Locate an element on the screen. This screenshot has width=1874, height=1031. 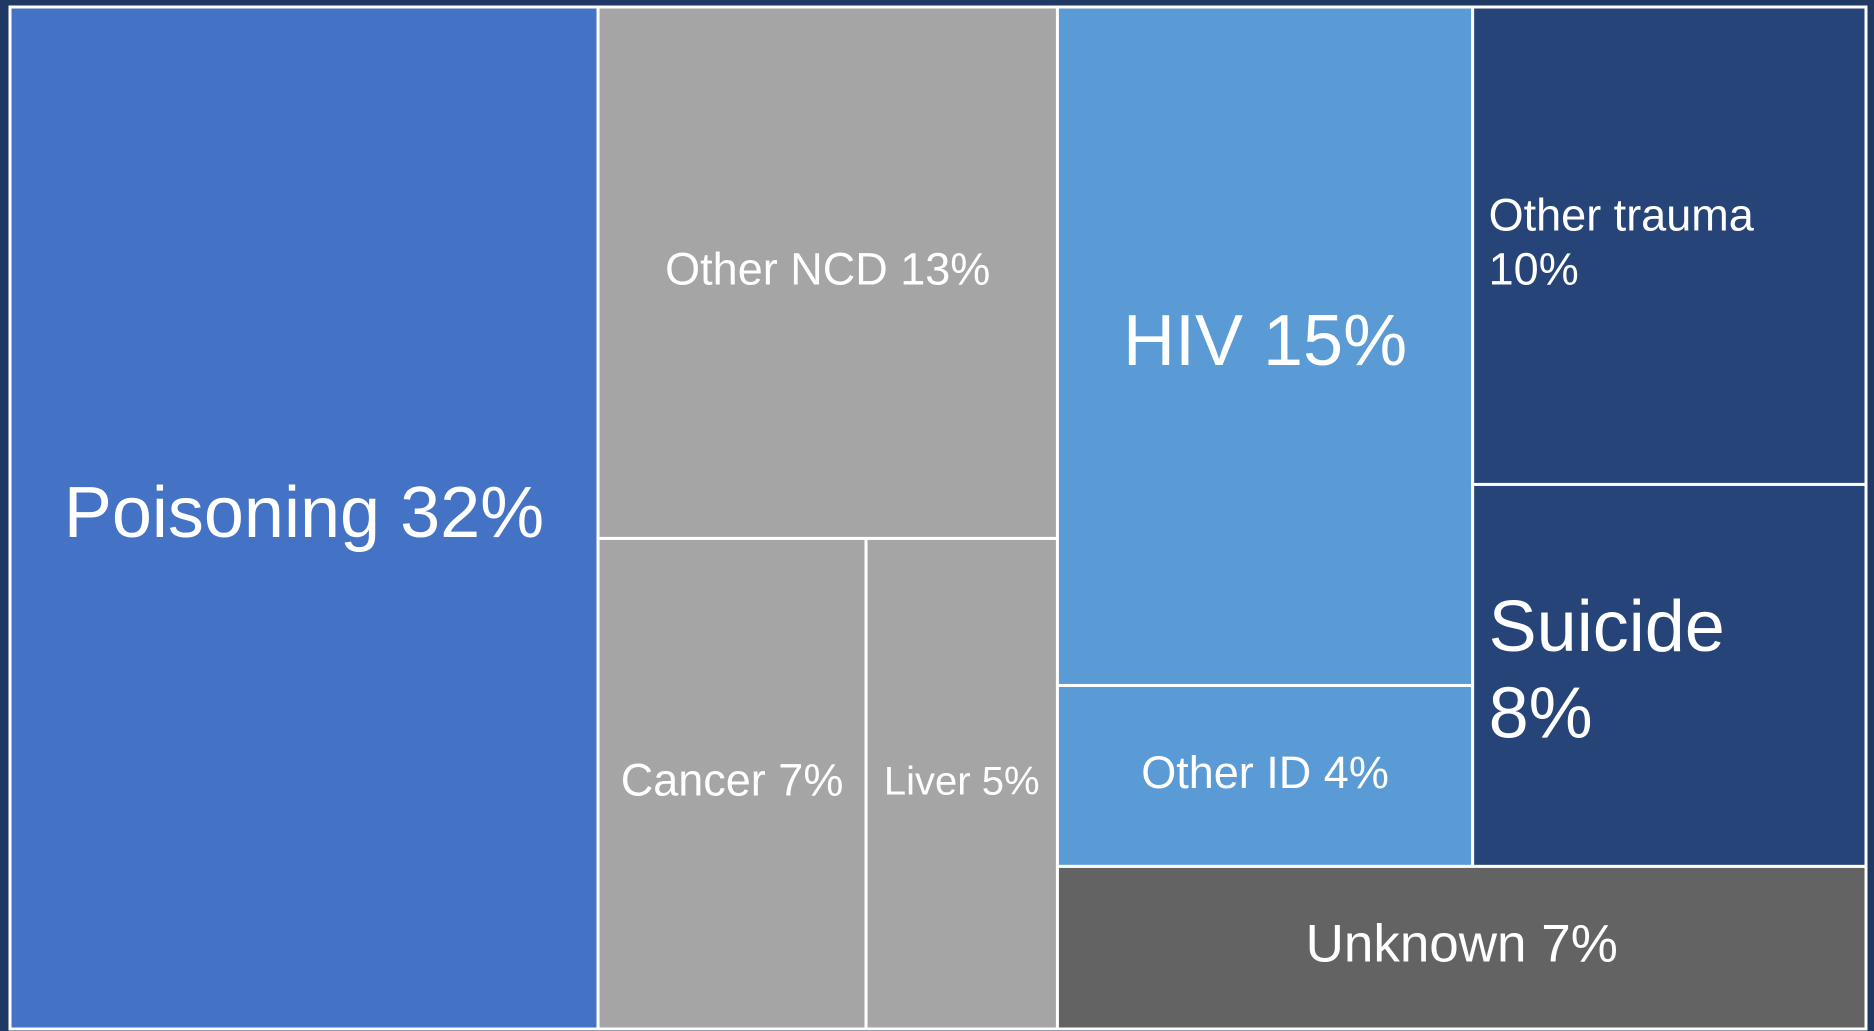
cell-label: Liver 5% is located at coordinates (962, 781).